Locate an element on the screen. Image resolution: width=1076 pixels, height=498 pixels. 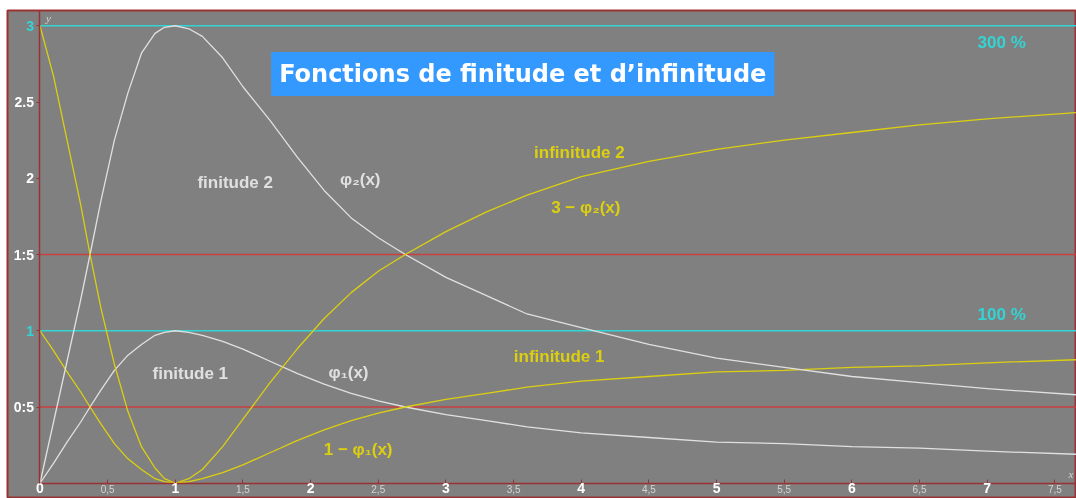
annotation: infinitude 1 is located at coordinates (559, 356).